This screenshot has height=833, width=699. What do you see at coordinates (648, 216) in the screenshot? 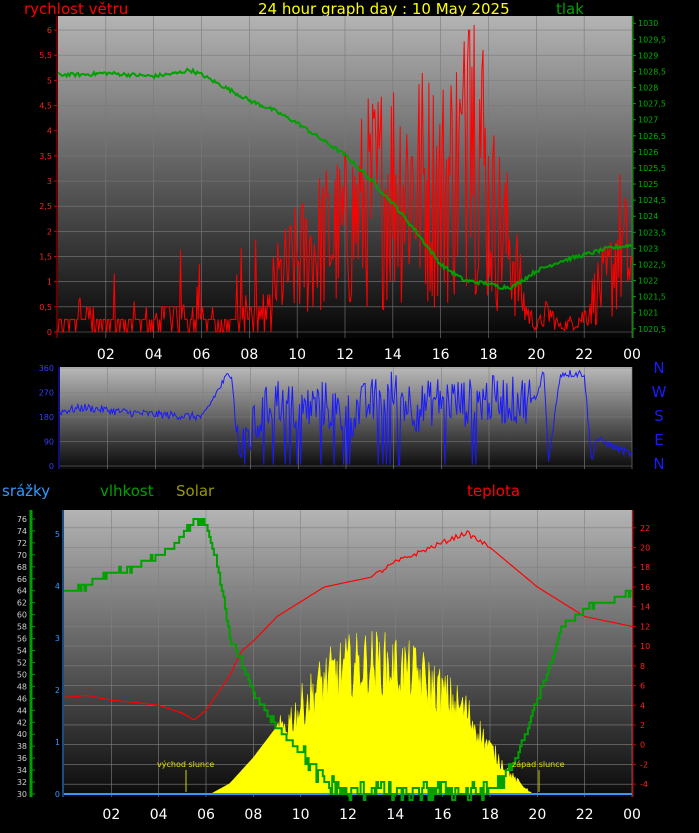
I see `pressure-tick-label: 1024` at bounding box center [648, 216].